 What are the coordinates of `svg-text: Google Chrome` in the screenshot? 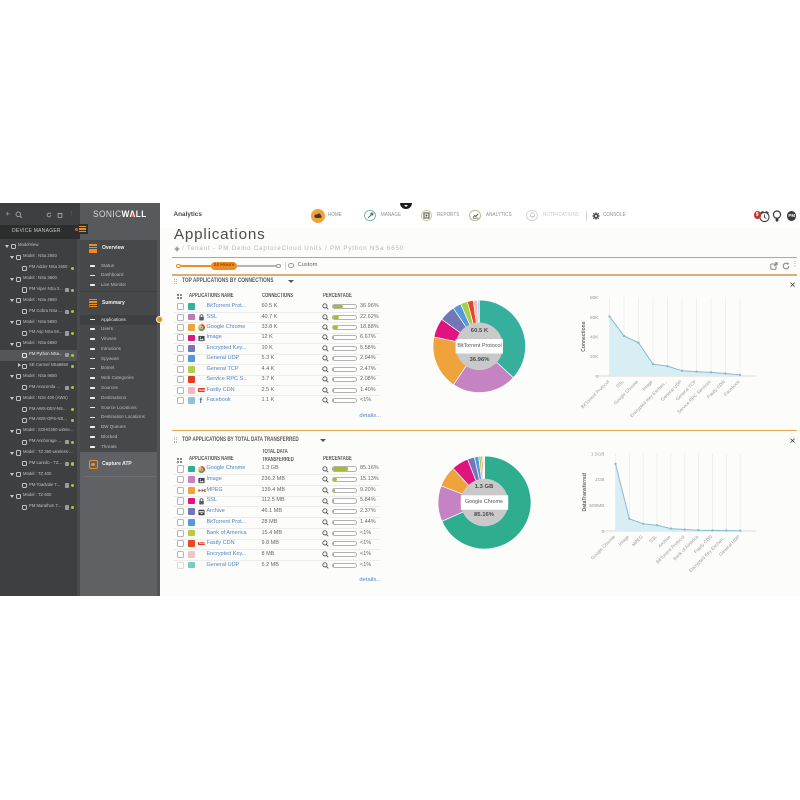 It's located at (603, 547).